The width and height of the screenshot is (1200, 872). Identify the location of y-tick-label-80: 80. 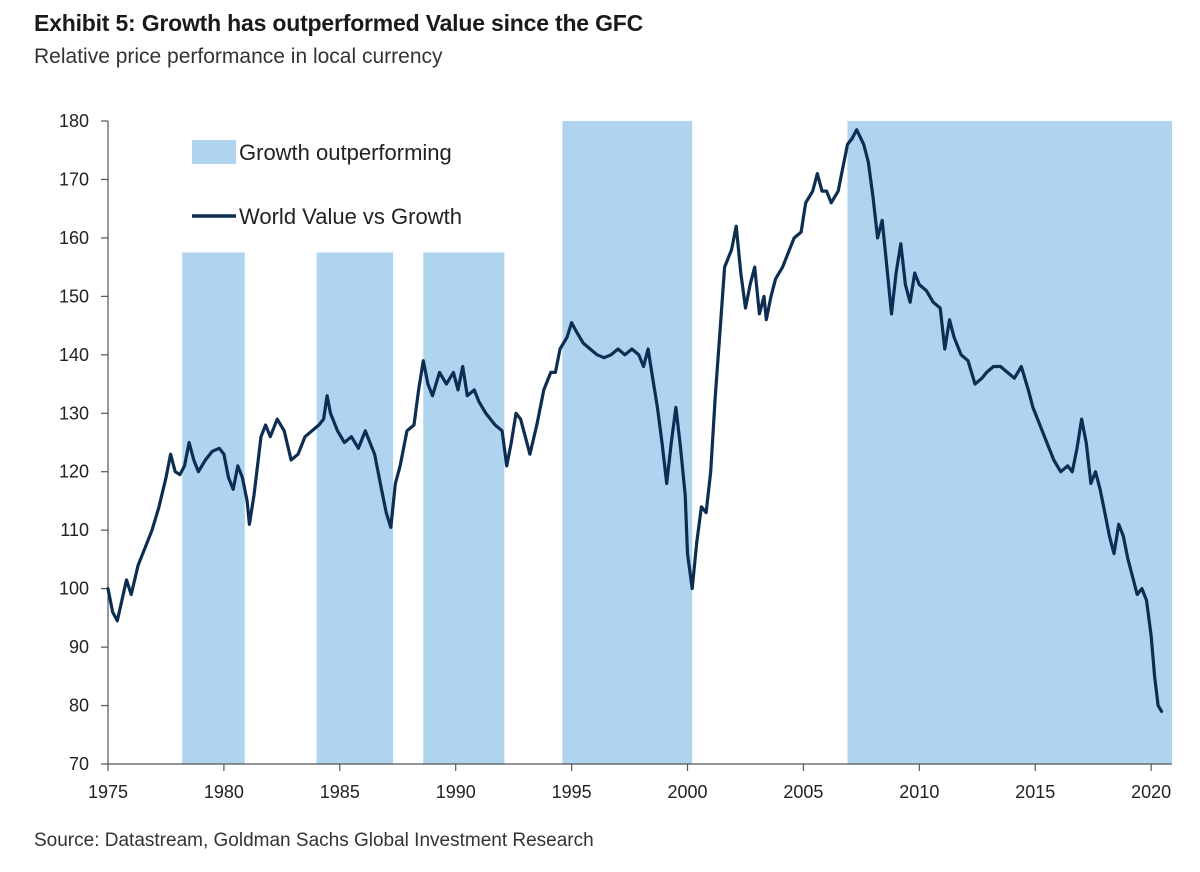
(79, 706).